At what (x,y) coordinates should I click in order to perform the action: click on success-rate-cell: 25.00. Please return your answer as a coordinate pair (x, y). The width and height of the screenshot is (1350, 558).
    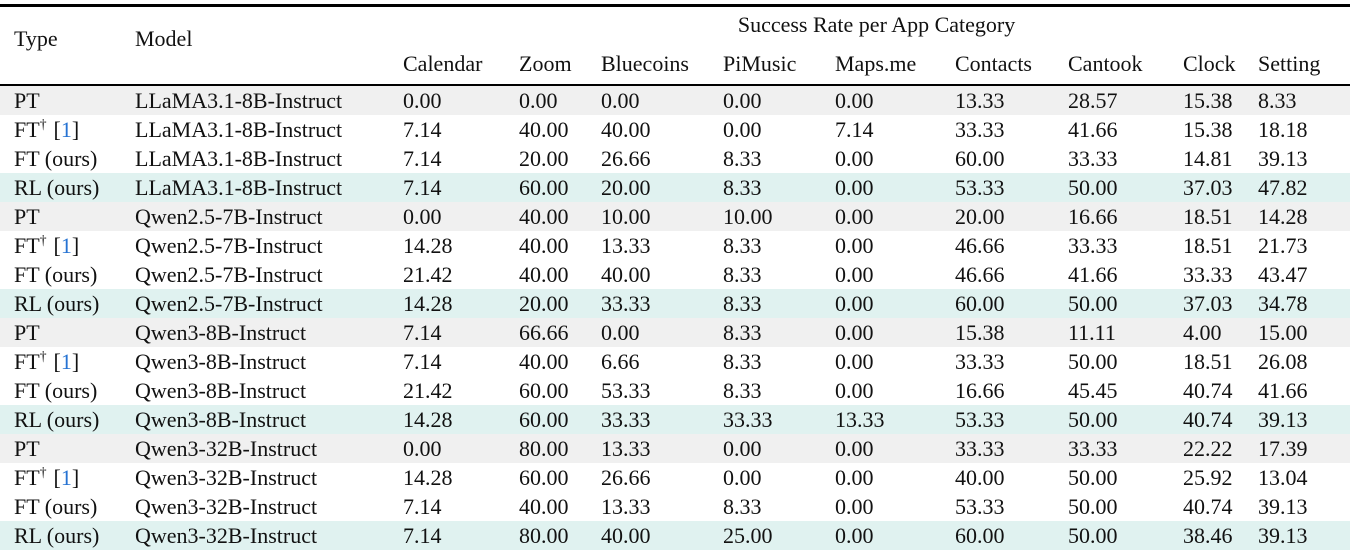
    Looking at the image, I should click on (748, 535).